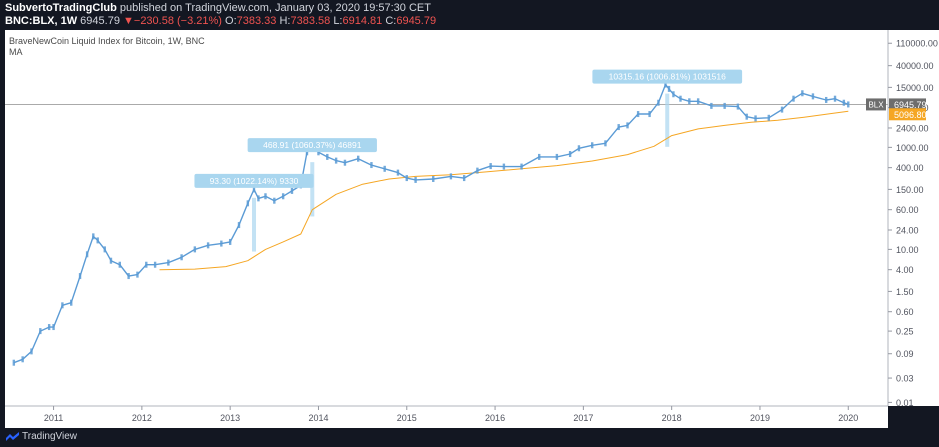 Image resolution: width=939 pixels, height=447 pixels. What do you see at coordinates (760, 418) in the screenshot?
I see `x-tick-label: 2019` at bounding box center [760, 418].